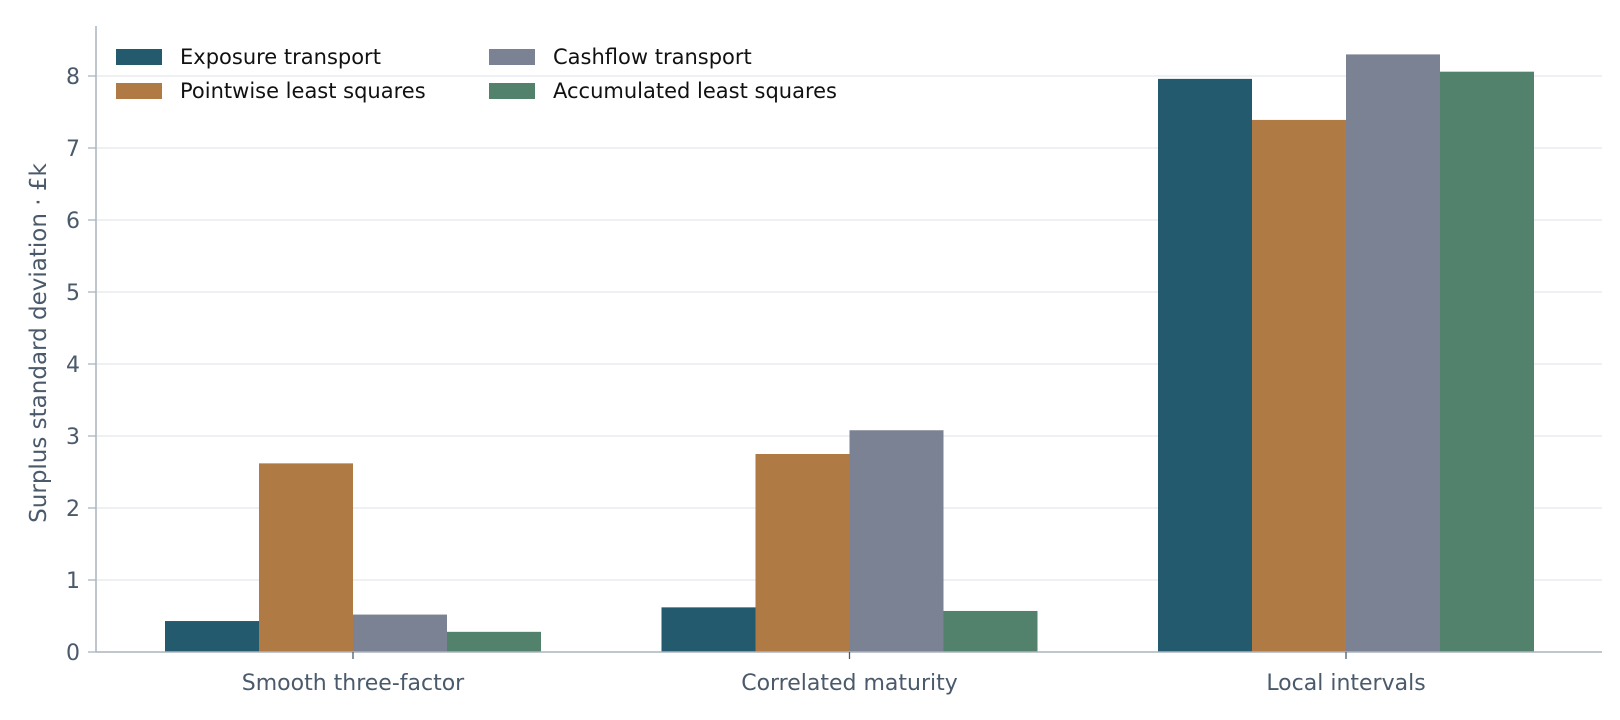 The height and width of the screenshot is (720, 1620). Describe the element at coordinates (73, 149) in the screenshot. I see `y-tick-label: 7` at that location.